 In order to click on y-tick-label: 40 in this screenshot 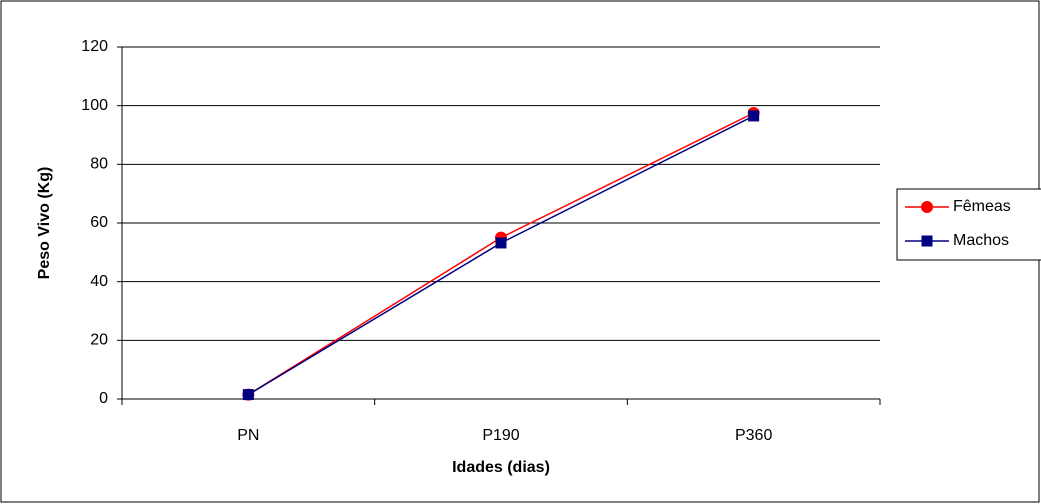, I will do `click(99, 281)`.